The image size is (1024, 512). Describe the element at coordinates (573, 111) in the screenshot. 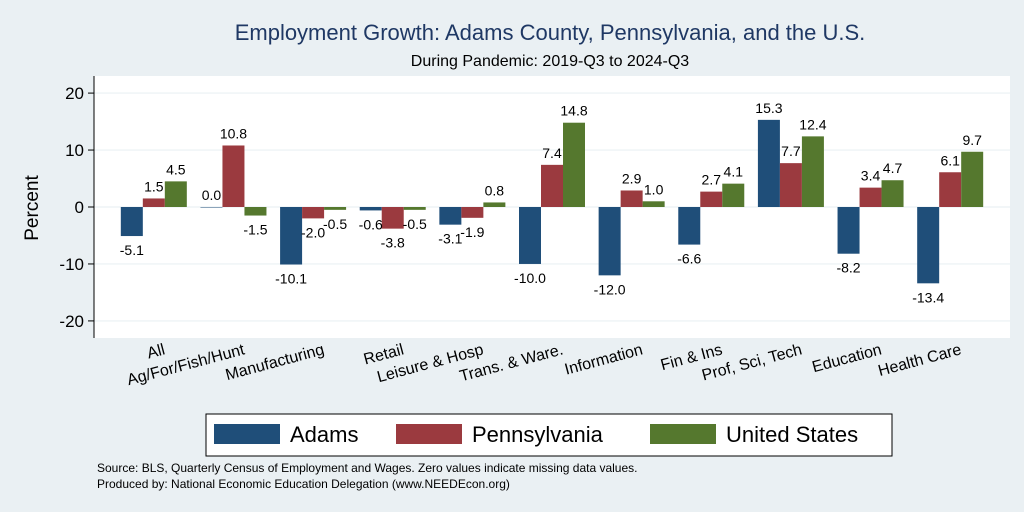

I see `data-label: 14.8` at that location.